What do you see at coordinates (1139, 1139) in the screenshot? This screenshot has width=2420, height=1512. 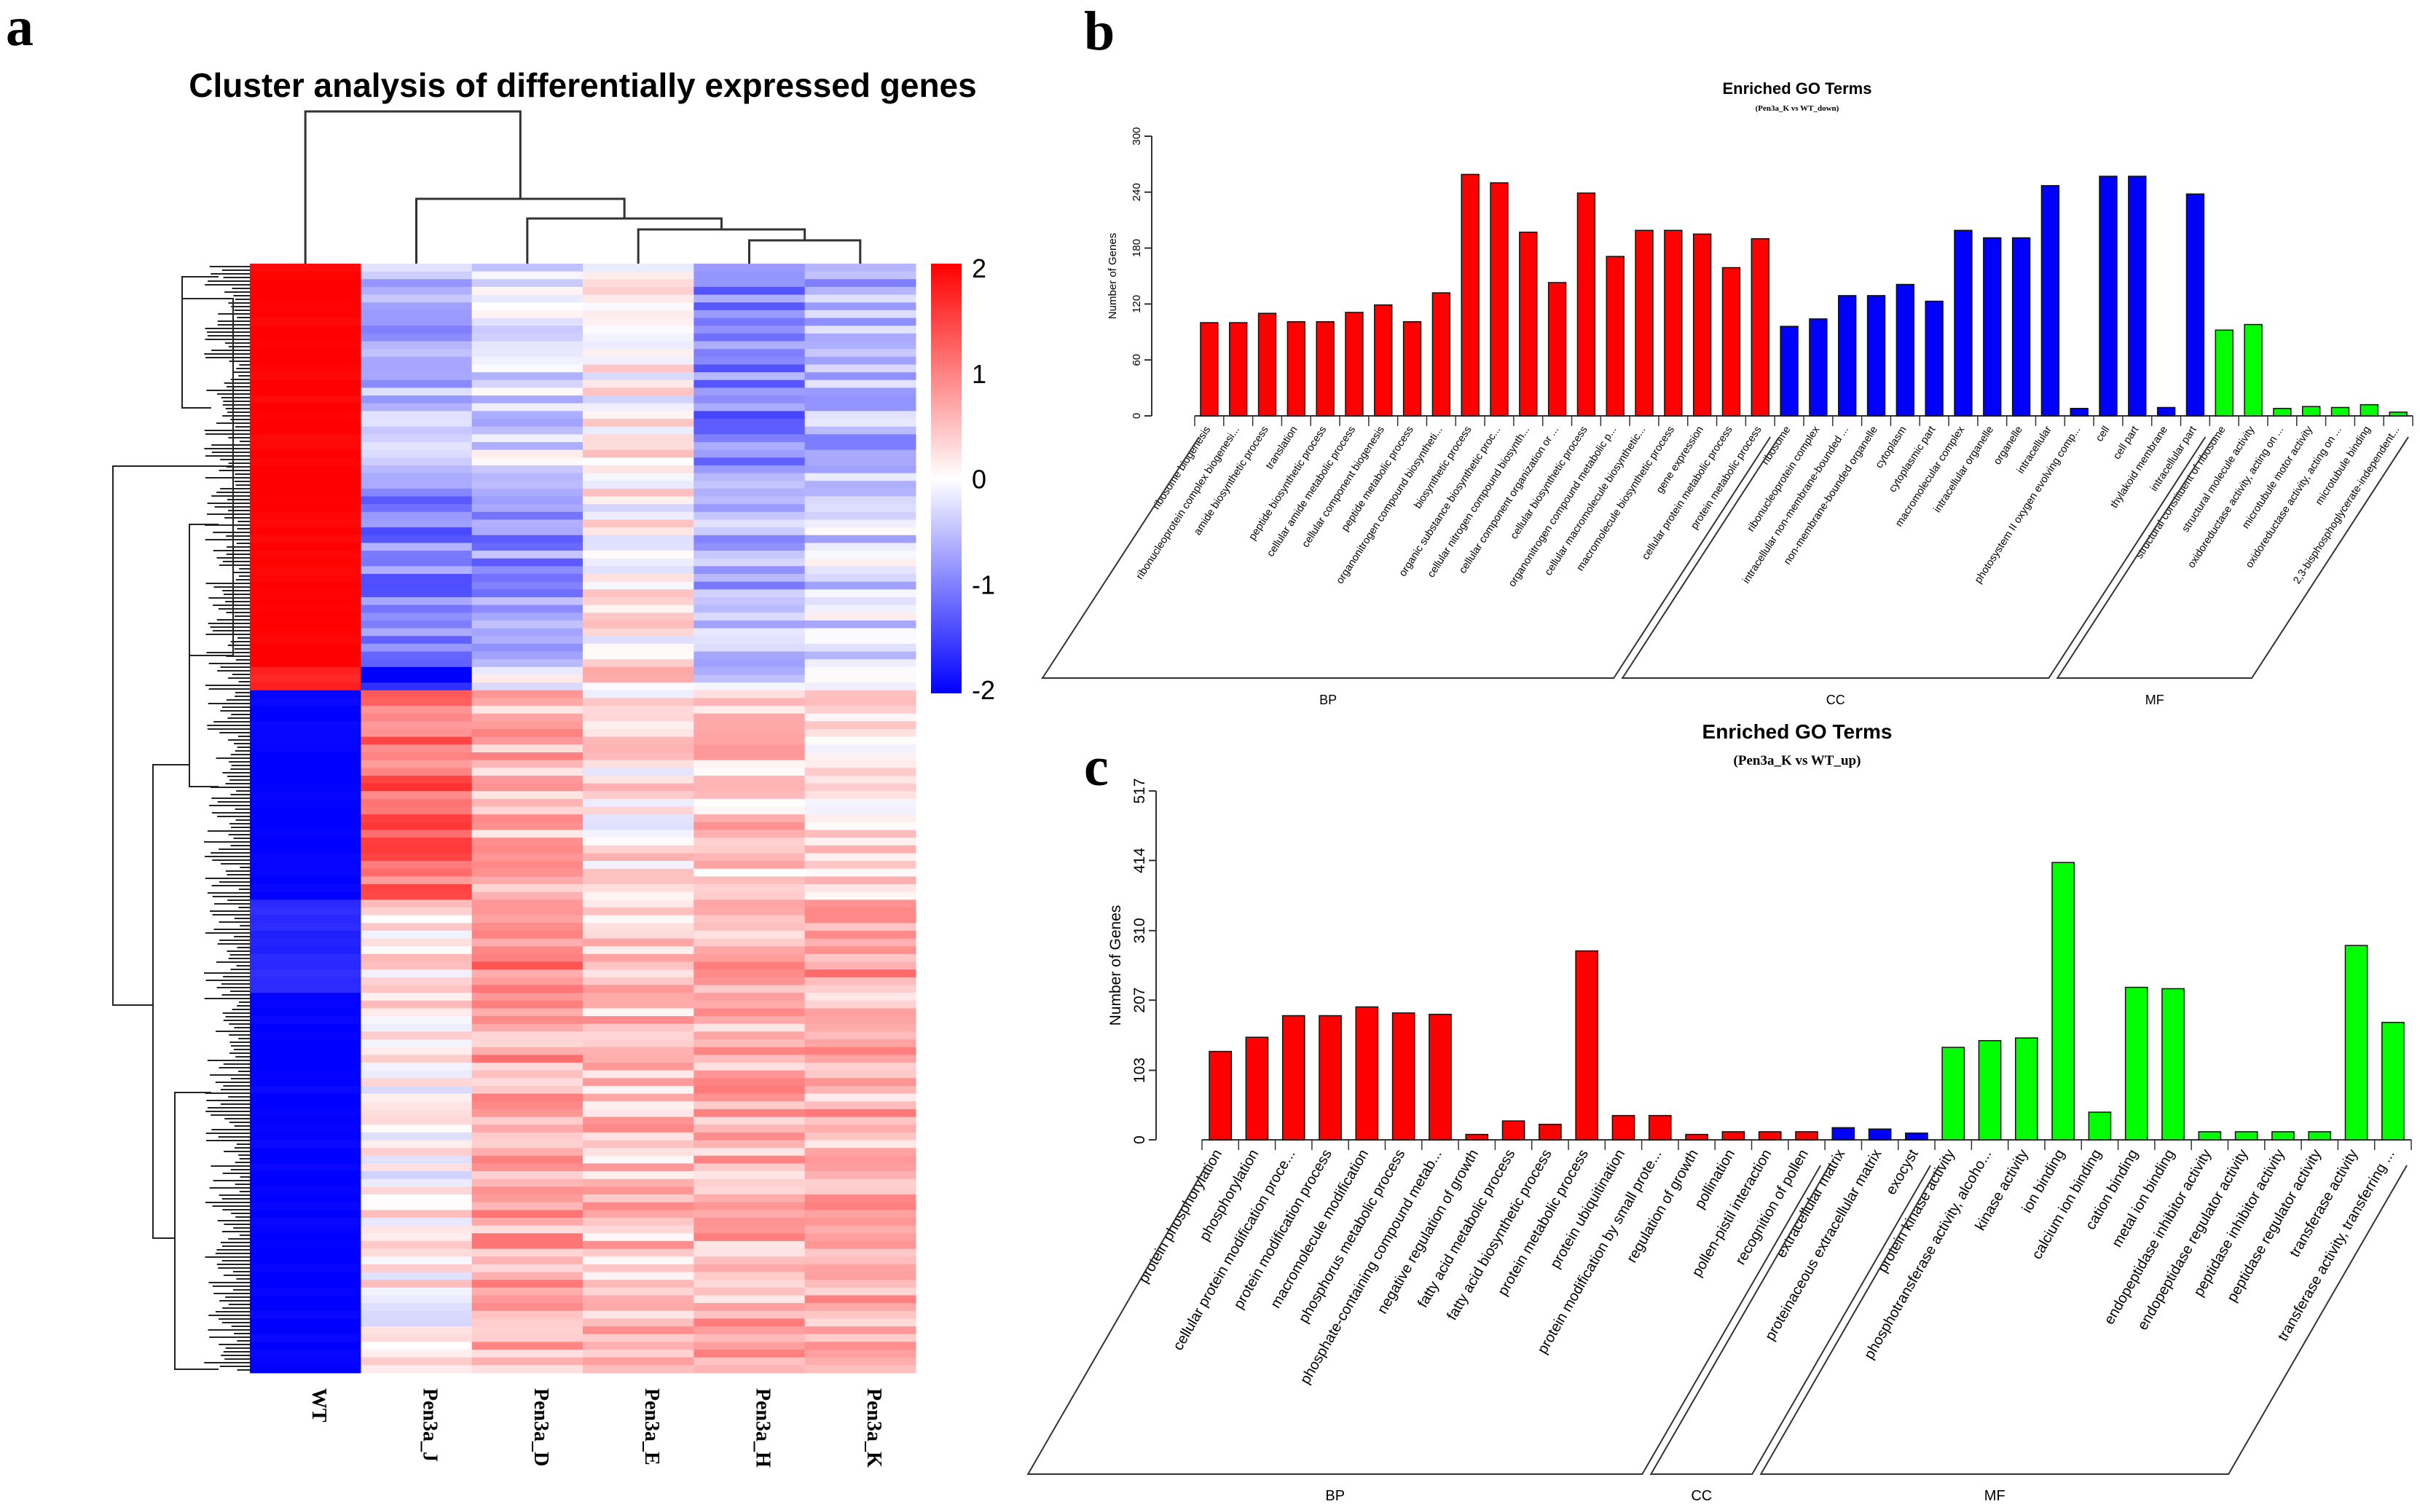 I see `y-tick-label: 0` at bounding box center [1139, 1139].